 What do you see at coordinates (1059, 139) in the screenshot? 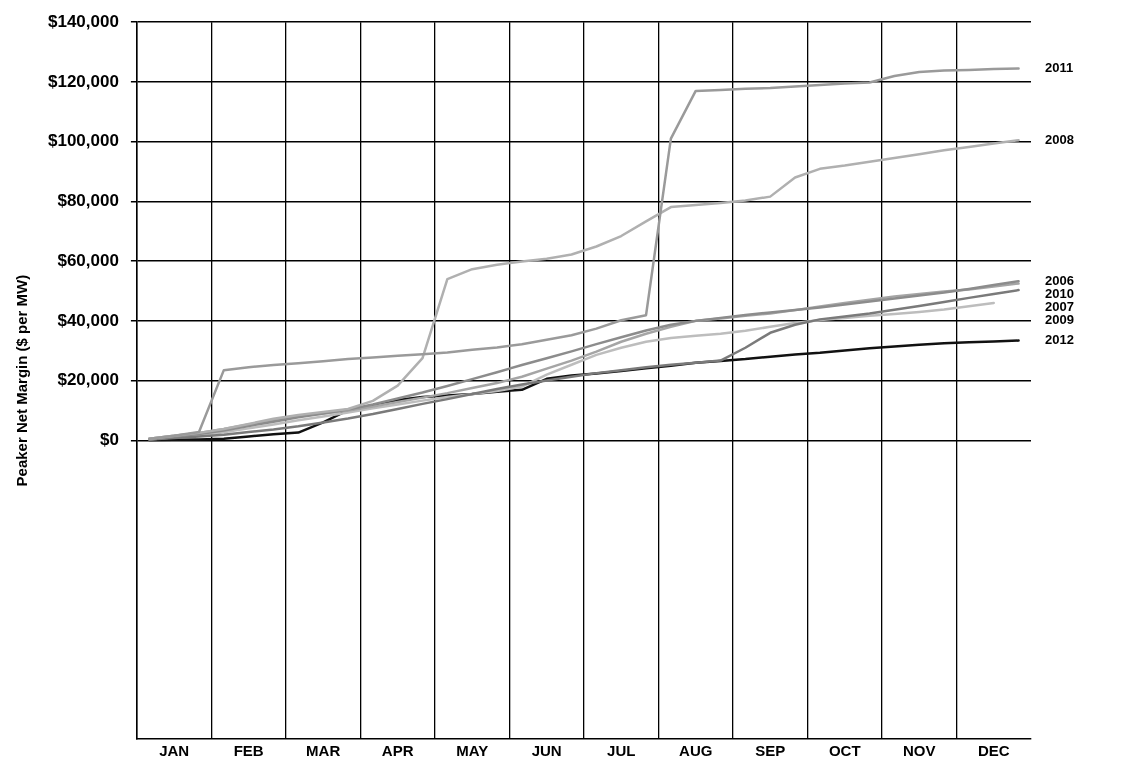
I see `text: 2008` at bounding box center [1059, 139].